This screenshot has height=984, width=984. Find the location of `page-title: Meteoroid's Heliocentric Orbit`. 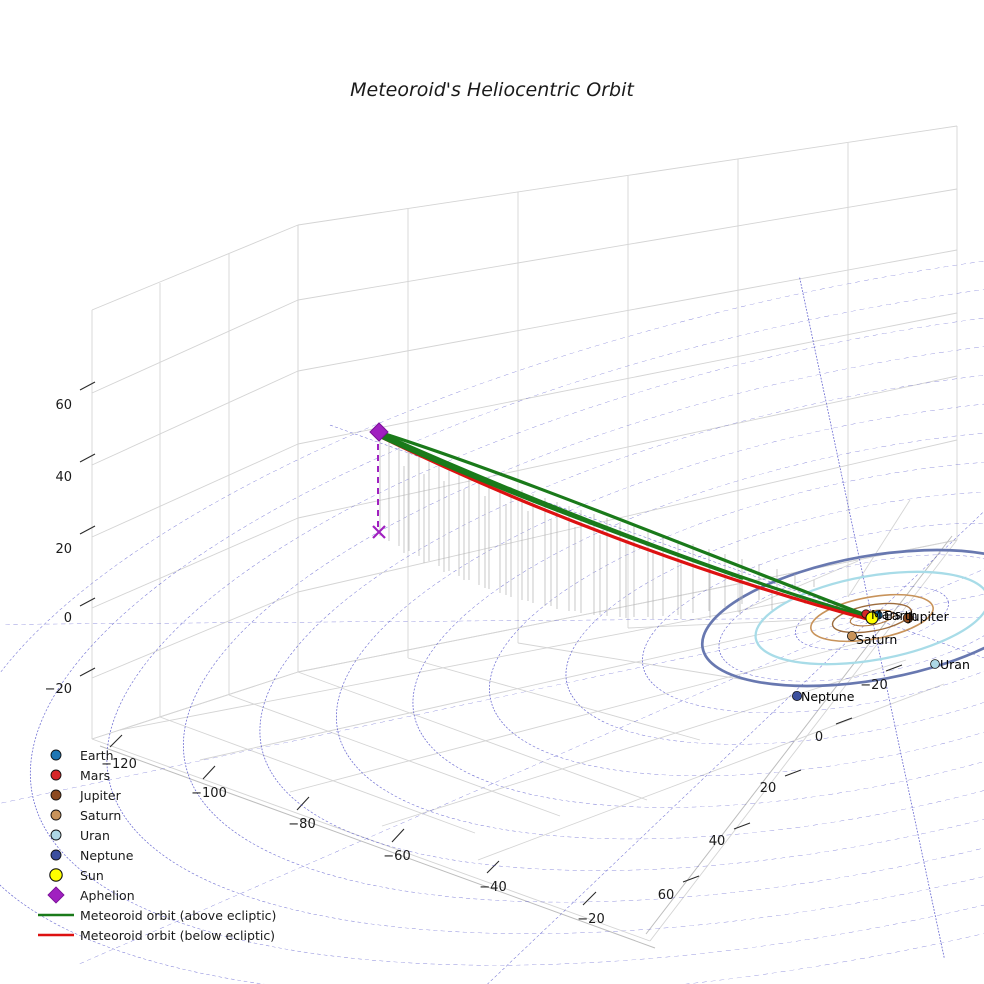

page-title: Meteoroid's Heliocentric Orbit is located at coordinates (492, 90).